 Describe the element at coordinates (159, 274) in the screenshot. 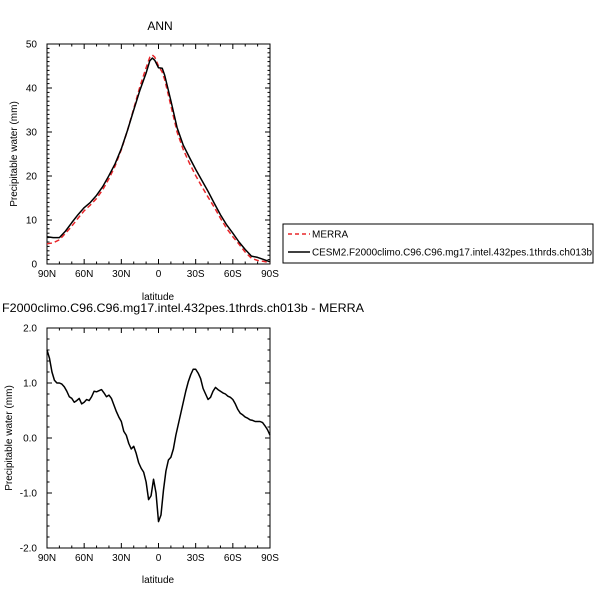

I see `top-x-tick-label: 0` at that location.